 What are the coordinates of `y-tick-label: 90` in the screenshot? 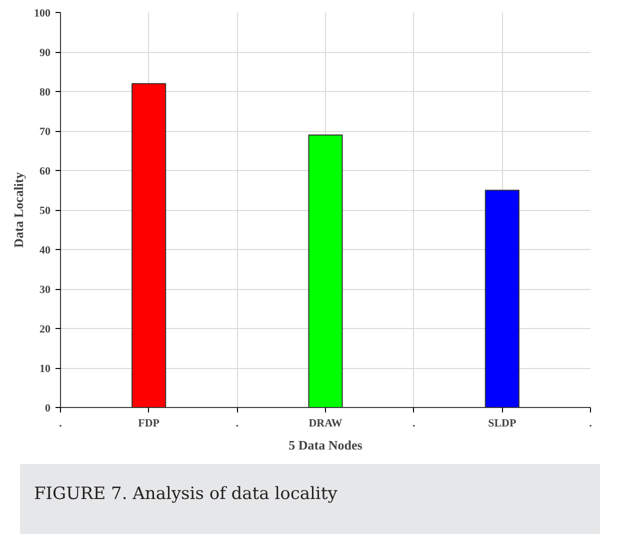 It's located at (45, 53).